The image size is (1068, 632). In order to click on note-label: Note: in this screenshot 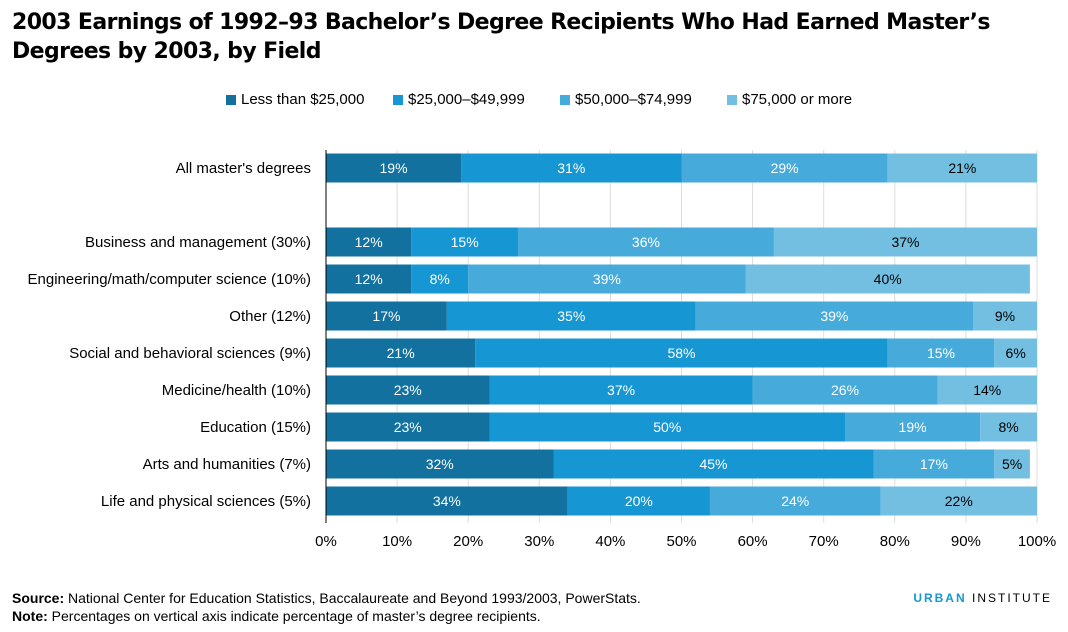, I will do `click(30, 616)`.